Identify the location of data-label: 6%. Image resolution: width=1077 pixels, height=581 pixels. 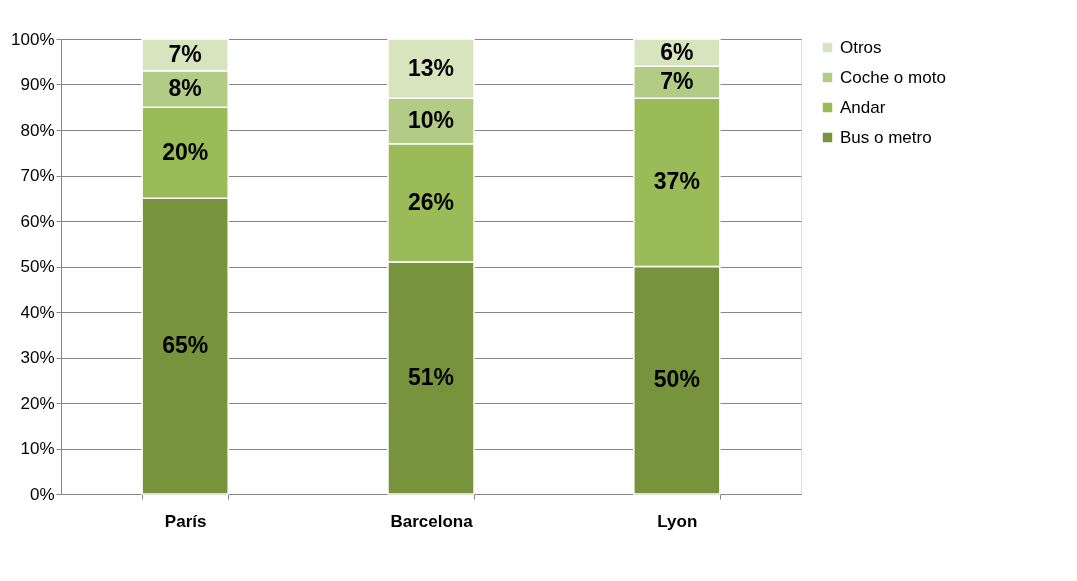
(677, 51).